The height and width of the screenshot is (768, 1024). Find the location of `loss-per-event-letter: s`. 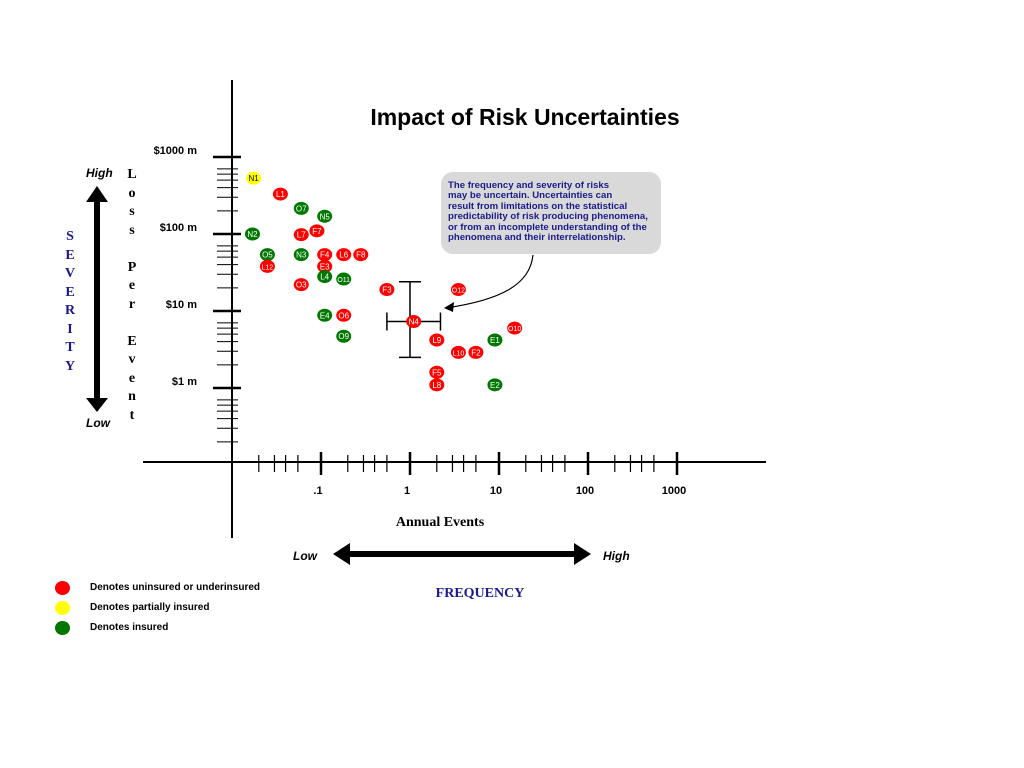

loss-per-event-letter: s is located at coordinates (132, 211).